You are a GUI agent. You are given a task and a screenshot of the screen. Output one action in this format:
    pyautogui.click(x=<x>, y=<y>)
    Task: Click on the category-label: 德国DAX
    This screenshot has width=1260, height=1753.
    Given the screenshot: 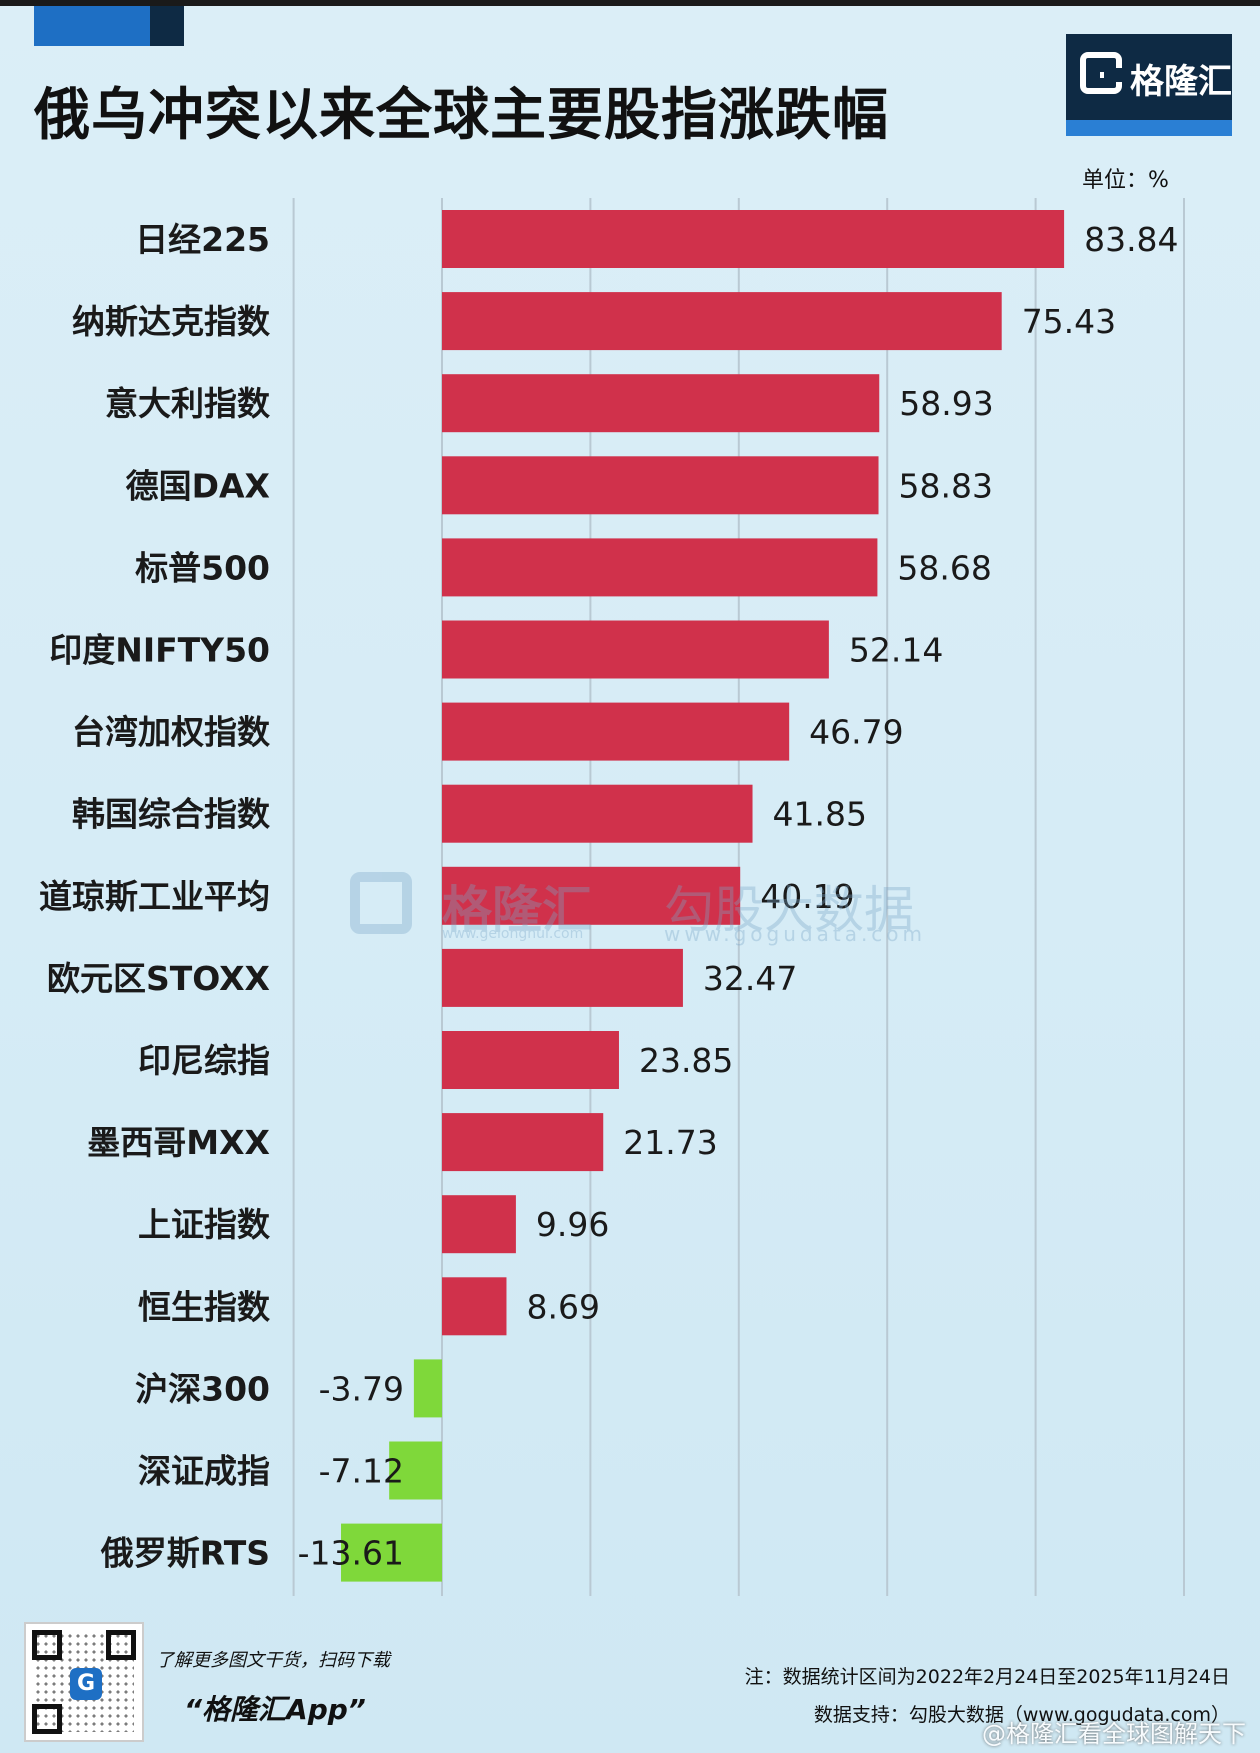 What is the action you would take?
    pyautogui.click(x=198, y=485)
    